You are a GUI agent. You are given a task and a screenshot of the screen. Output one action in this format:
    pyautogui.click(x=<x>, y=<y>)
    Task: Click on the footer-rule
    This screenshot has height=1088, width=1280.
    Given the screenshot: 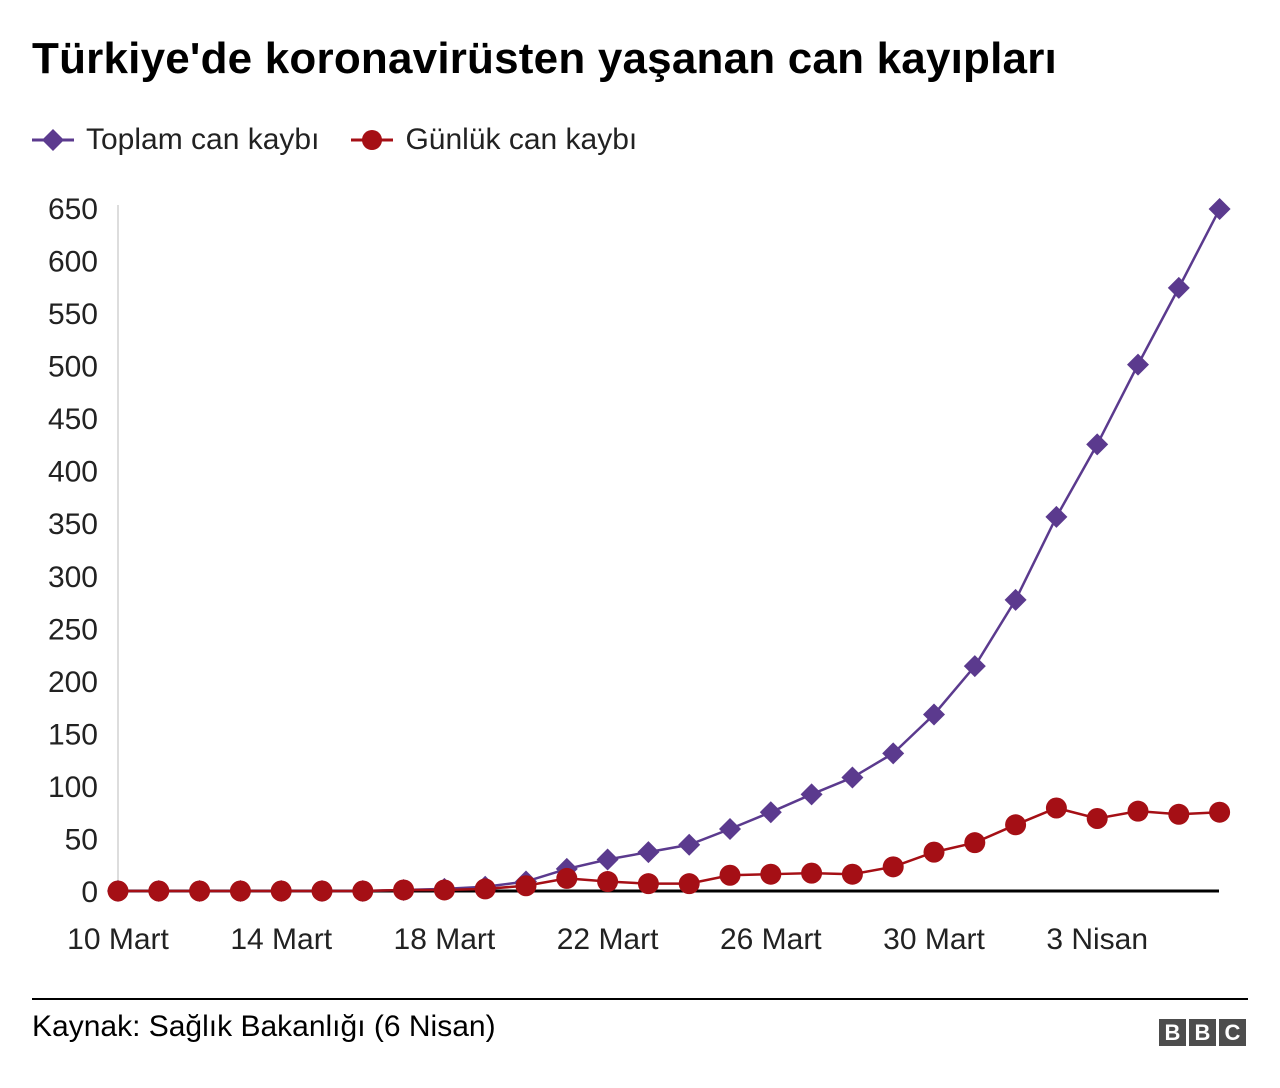 What is the action you would take?
    pyautogui.click(x=640, y=999)
    